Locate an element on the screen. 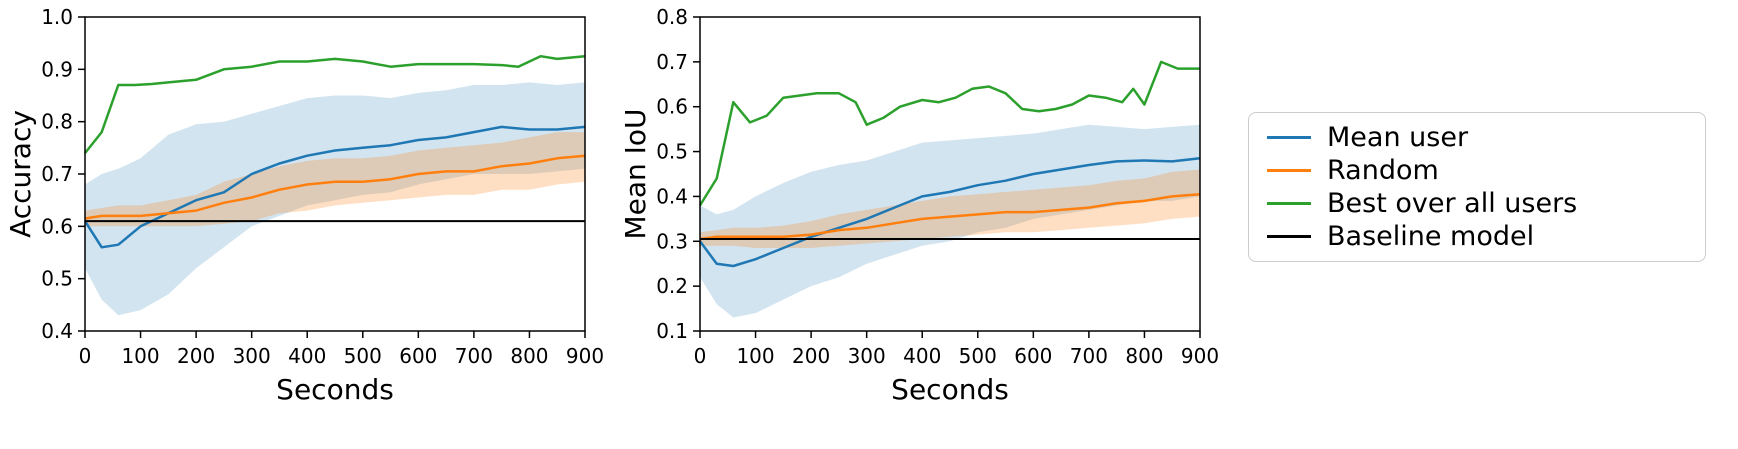 The height and width of the screenshot is (449, 1738). mean-user-line-swatch is located at coordinates (1289, 137).